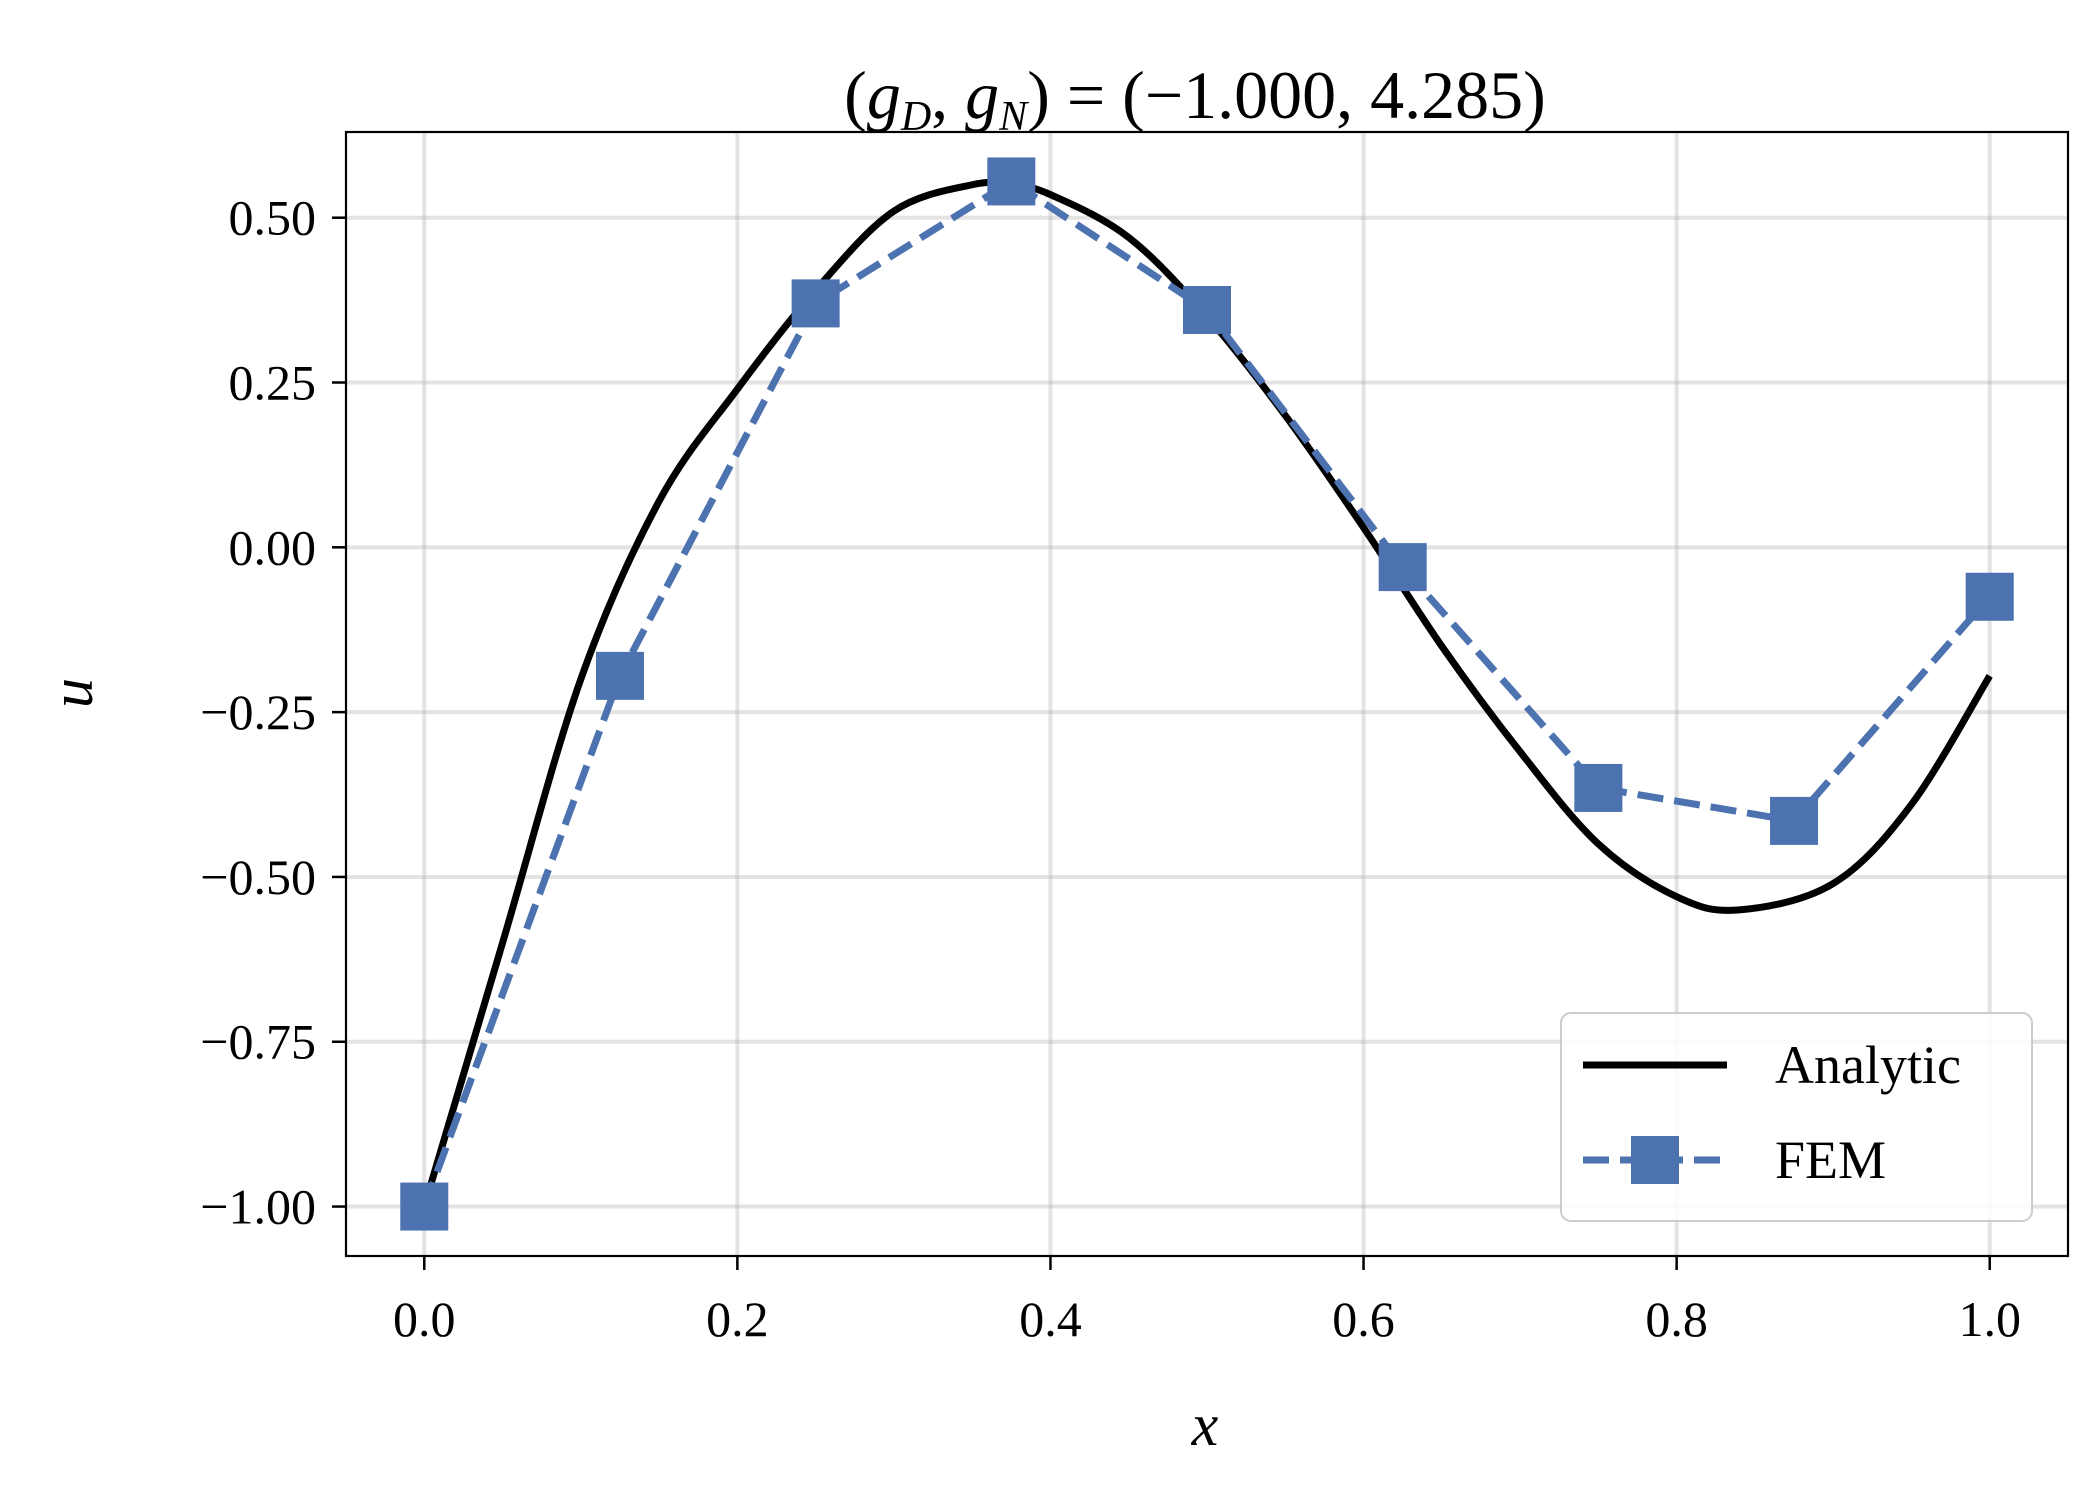 This screenshot has height=1500, width=2100. I want to click on chart-title: (gD, gN) = (−1.000, 4.285), so click(1195, 98).